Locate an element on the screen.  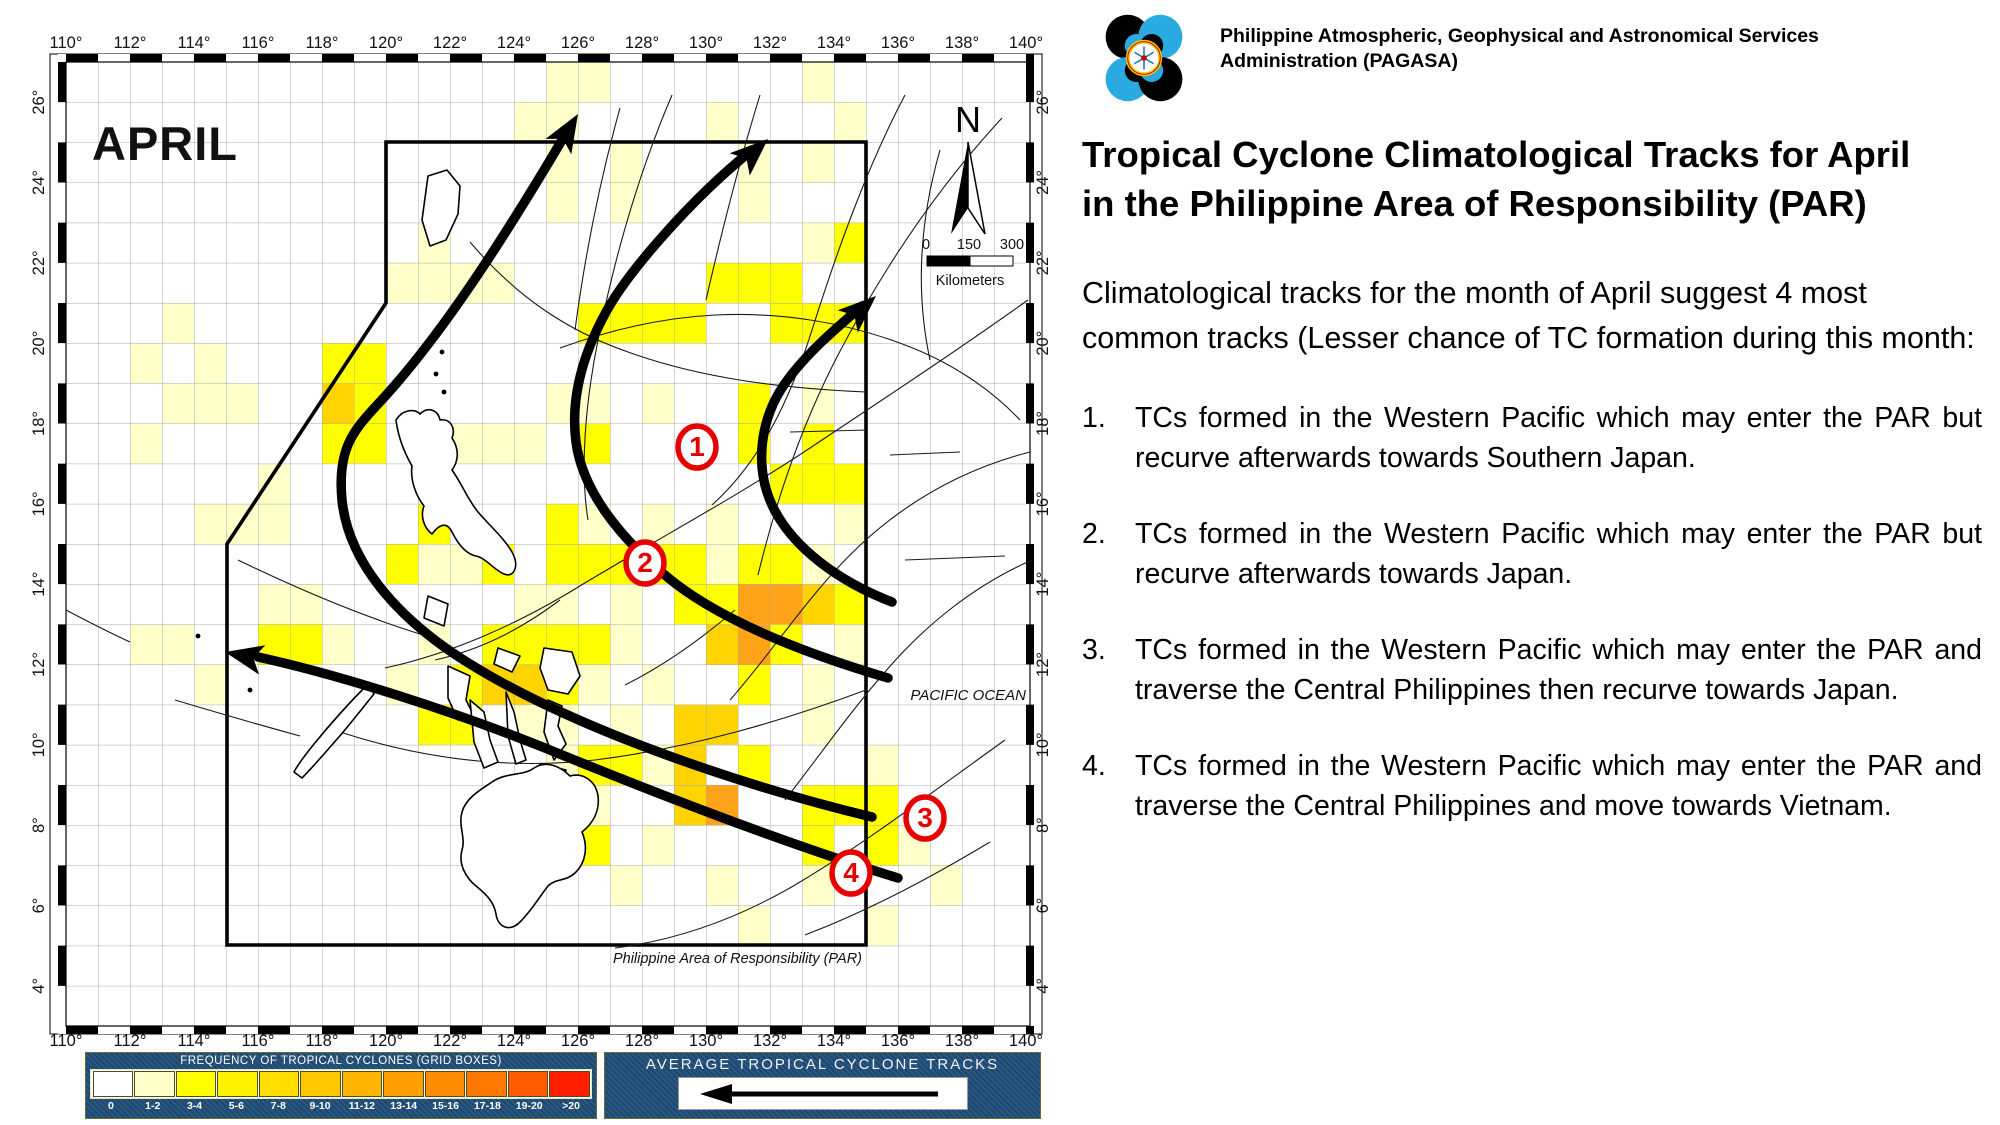
legend-bin-label: 17-18 is located at coordinates (487, 1106).